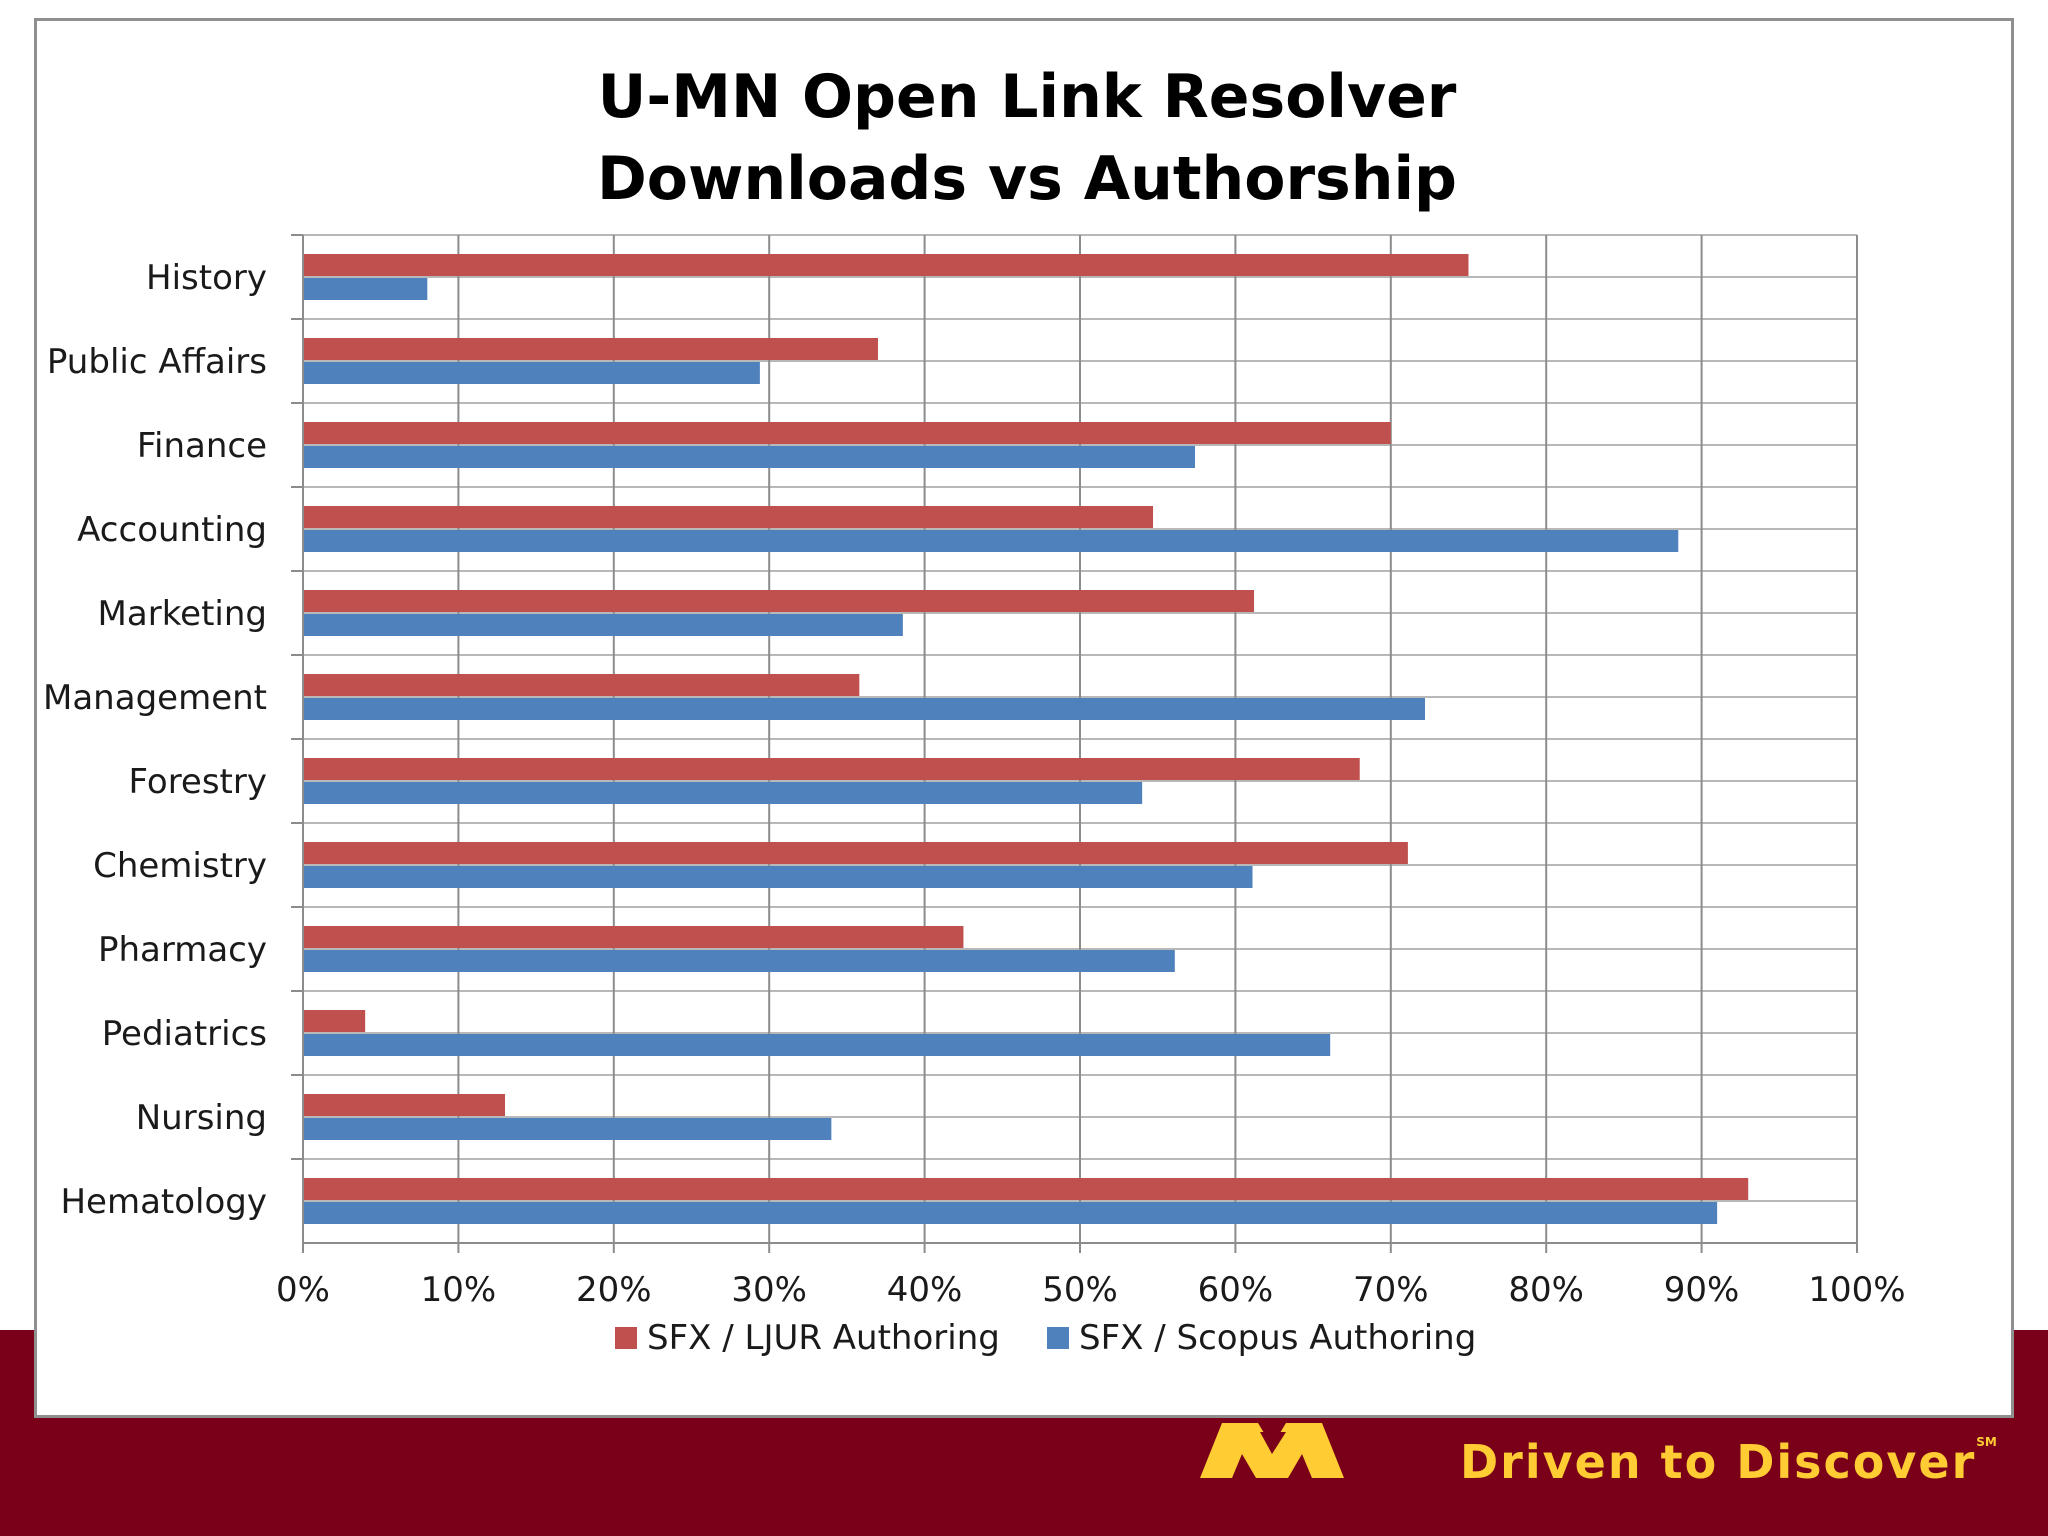 This screenshot has width=2048, height=1536. What do you see at coordinates (831, 769) in the screenshot?
I see `bar-ljur-forestry` at bounding box center [831, 769].